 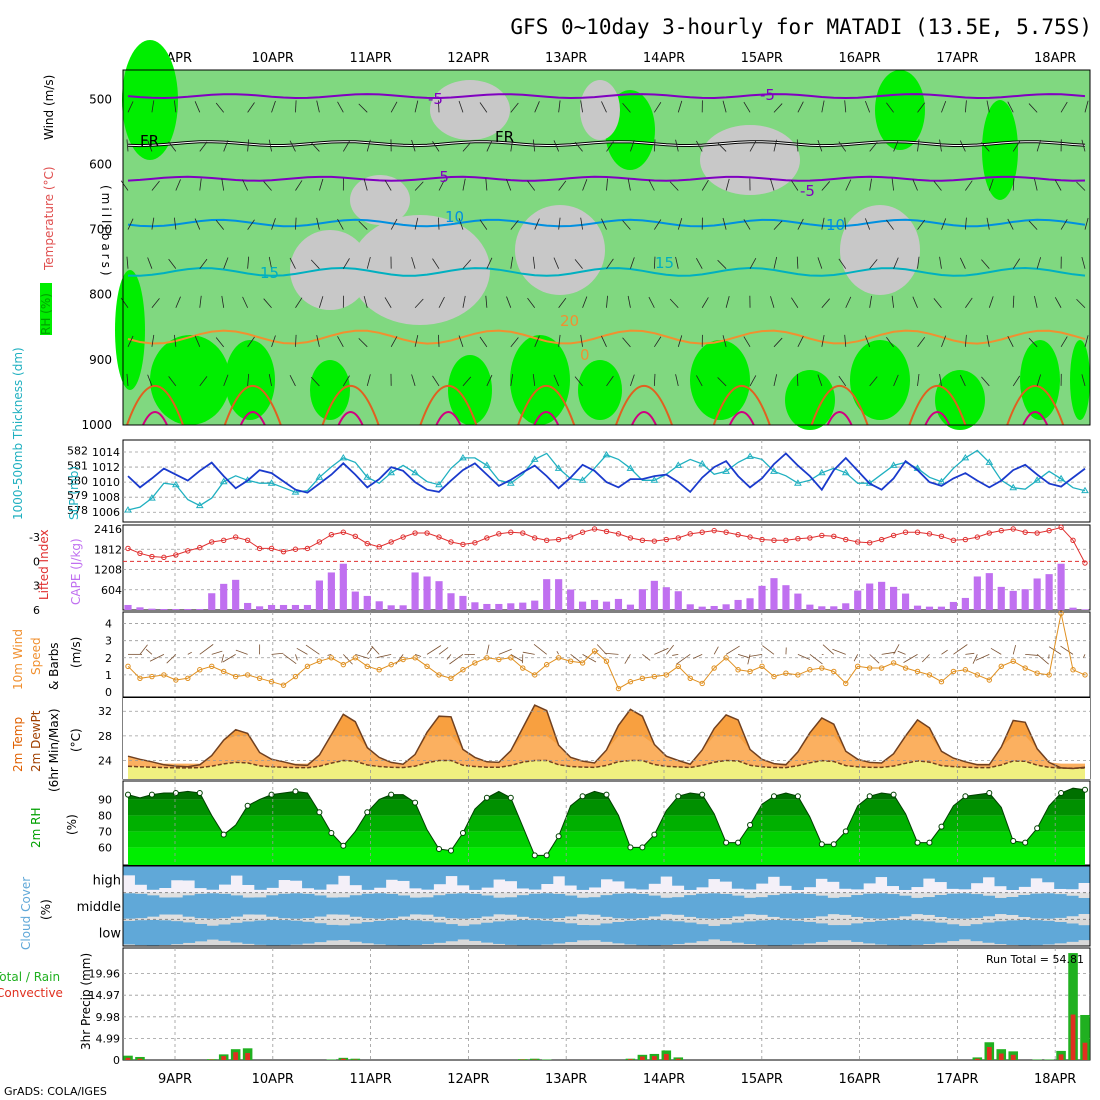 I want to click on top-date-label: 15APR, so click(x=762, y=58).